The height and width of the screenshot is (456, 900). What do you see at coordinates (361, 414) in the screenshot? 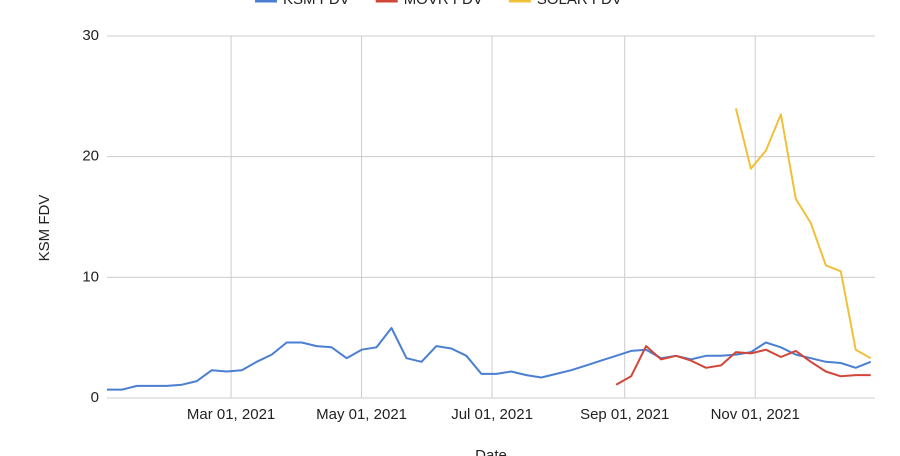
I see `x-tick-label: May 01, 2021` at bounding box center [361, 414].